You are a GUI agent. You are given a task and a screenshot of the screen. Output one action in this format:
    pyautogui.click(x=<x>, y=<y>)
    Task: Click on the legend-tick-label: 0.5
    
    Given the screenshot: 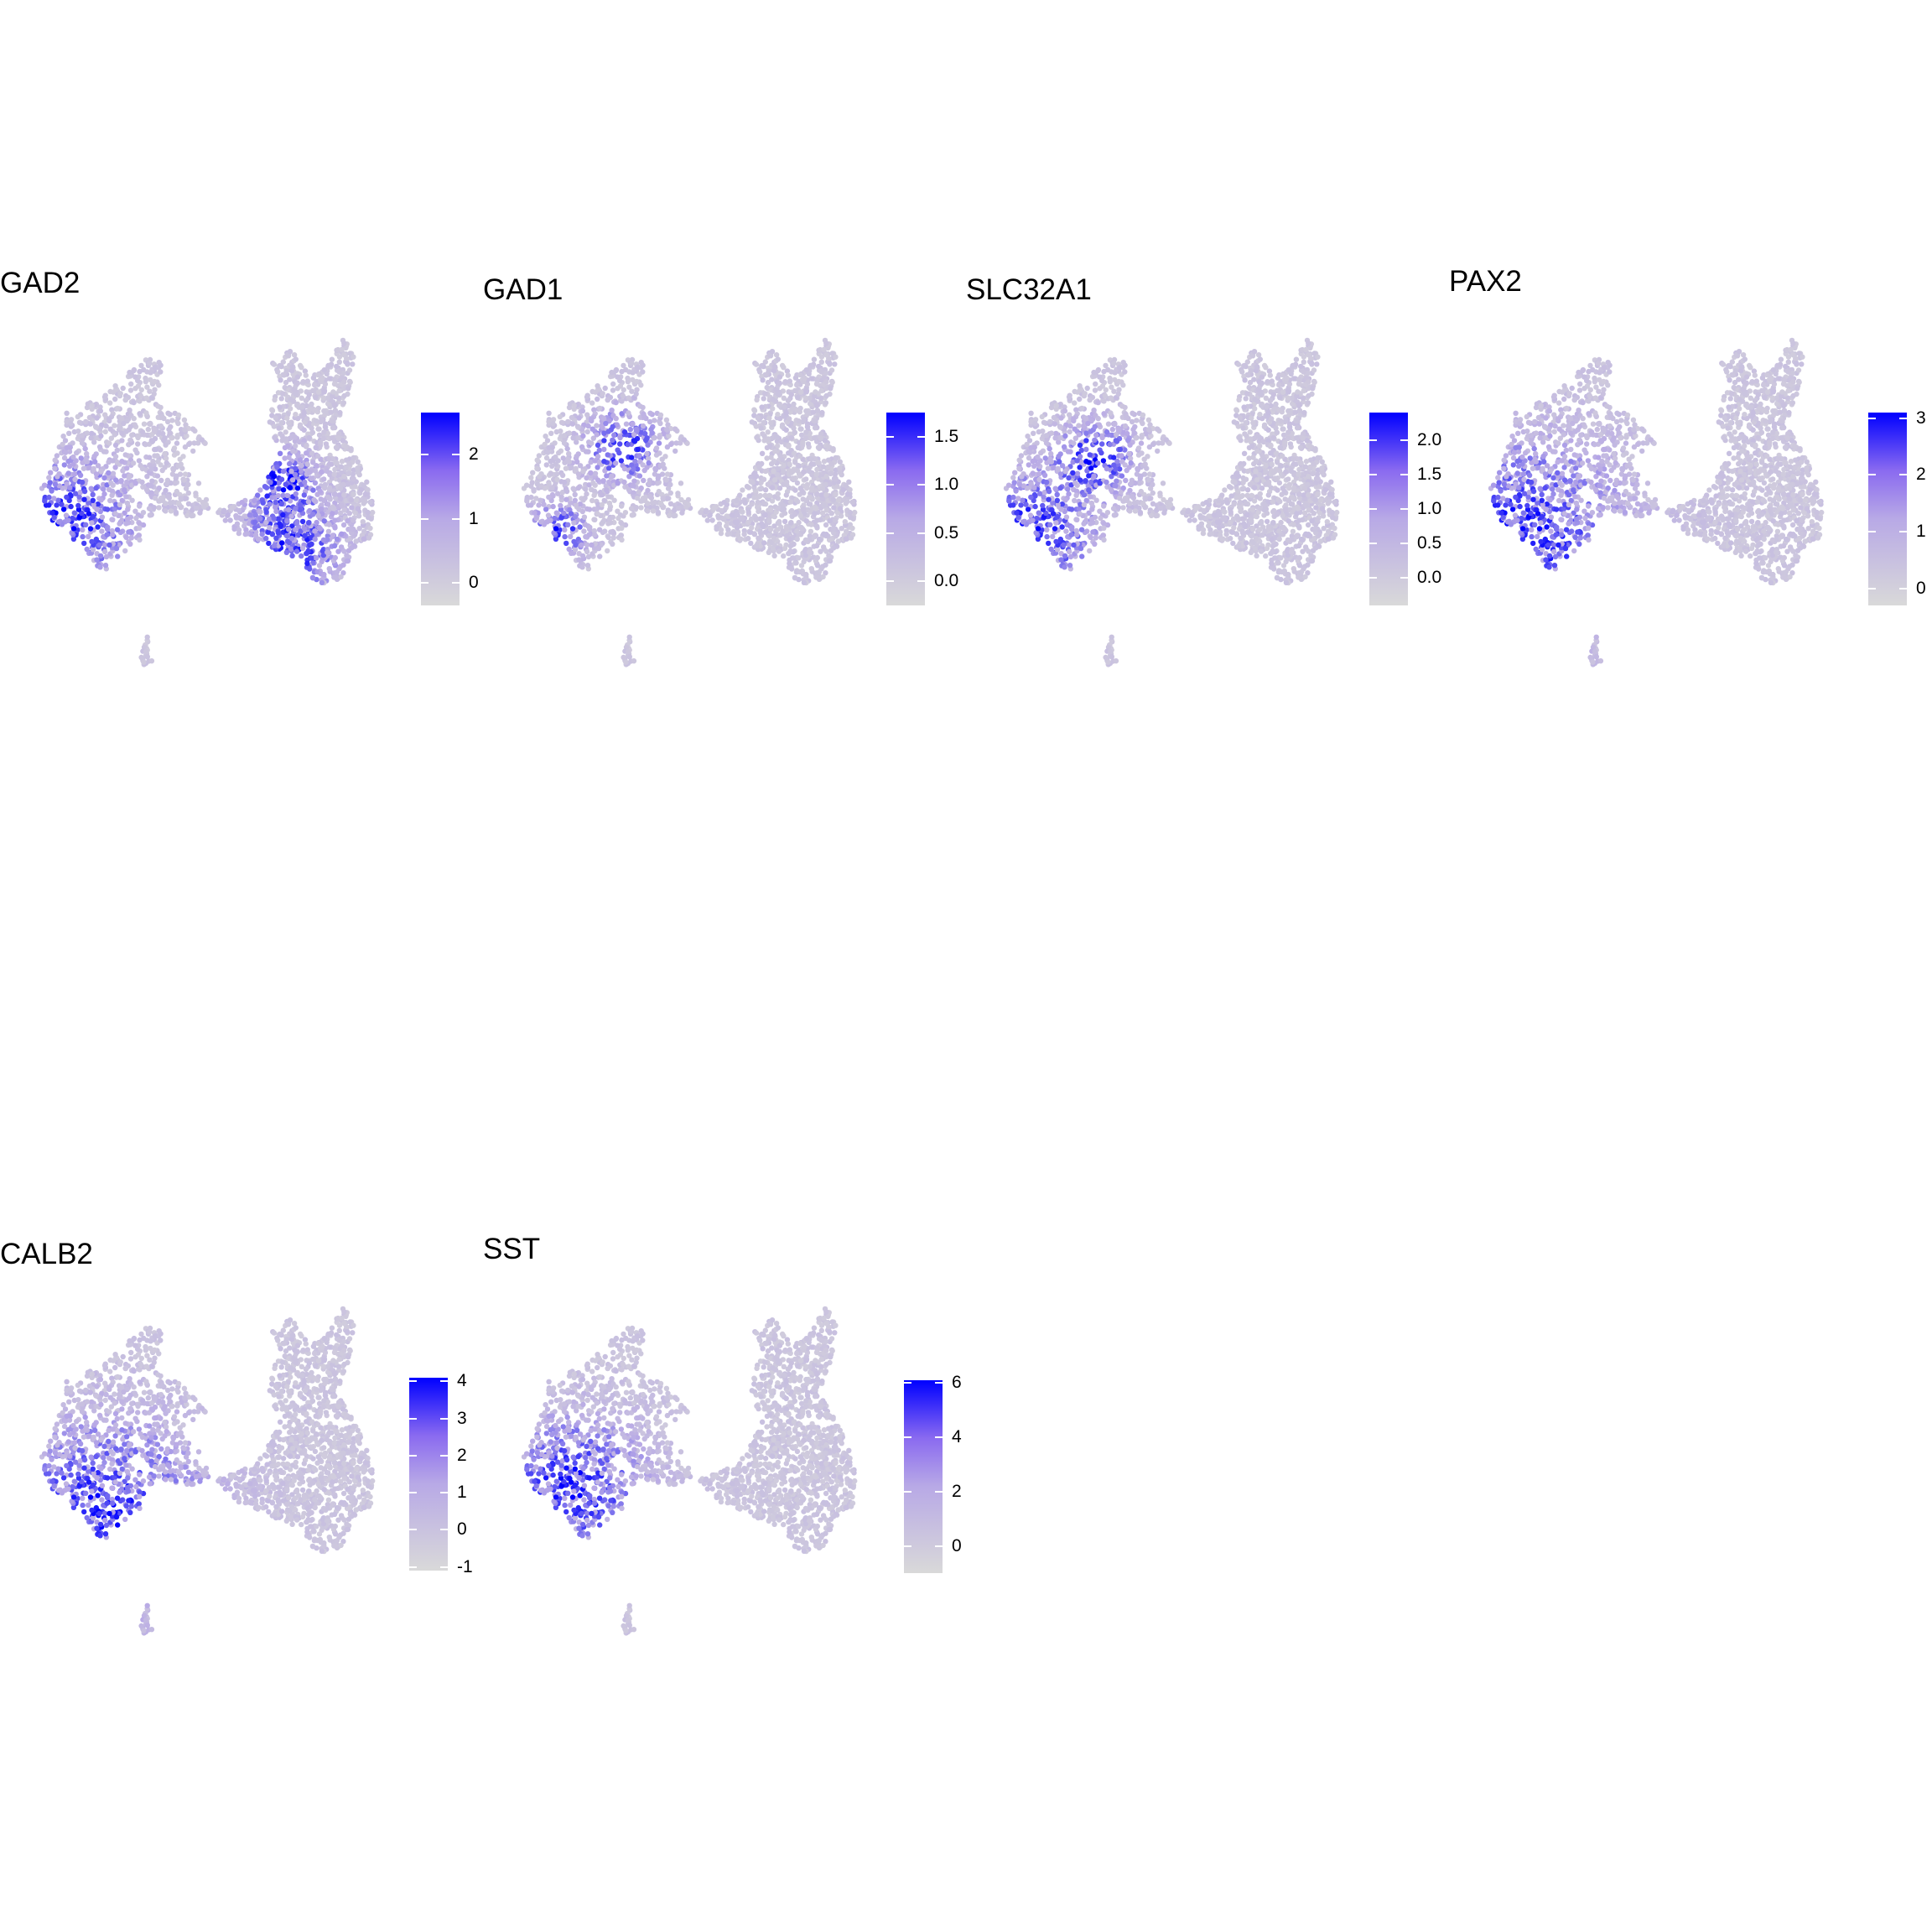 What is the action you would take?
    pyautogui.click(x=946, y=532)
    